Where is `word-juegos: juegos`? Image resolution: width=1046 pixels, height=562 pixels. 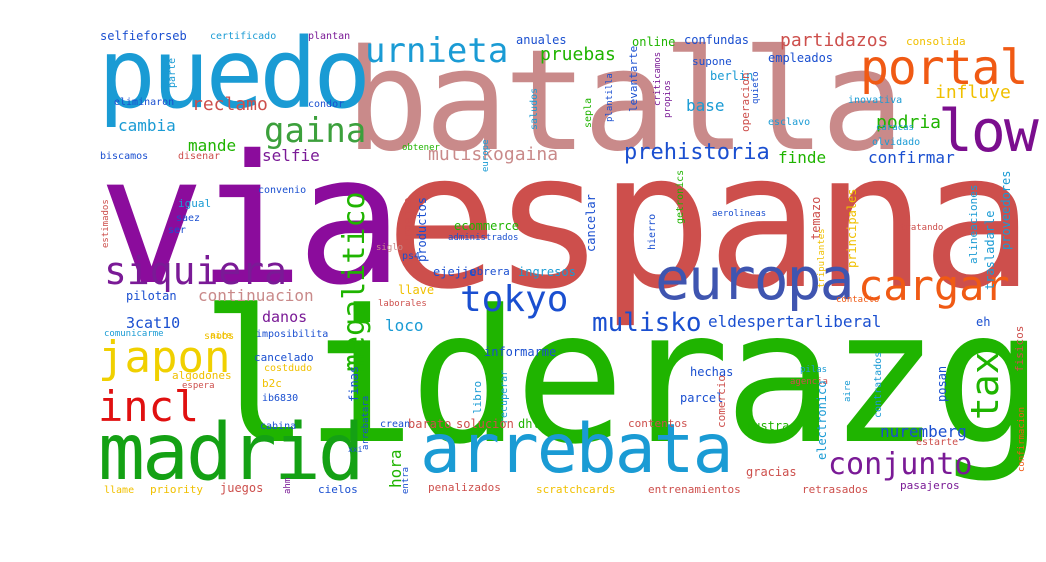 word-juegos: juegos is located at coordinates (242, 488).